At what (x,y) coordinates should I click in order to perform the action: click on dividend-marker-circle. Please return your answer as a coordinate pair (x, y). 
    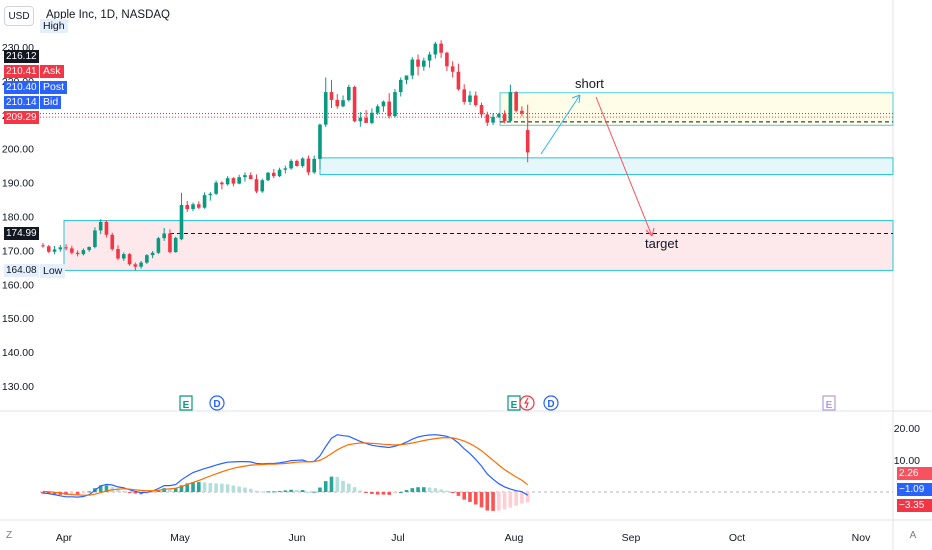
    Looking at the image, I should click on (551, 403).